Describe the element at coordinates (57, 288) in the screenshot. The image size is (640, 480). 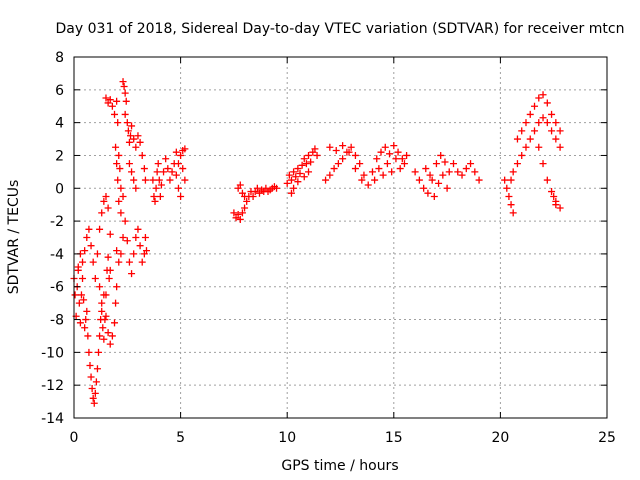
I see `y-tick-label: -6` at that location.